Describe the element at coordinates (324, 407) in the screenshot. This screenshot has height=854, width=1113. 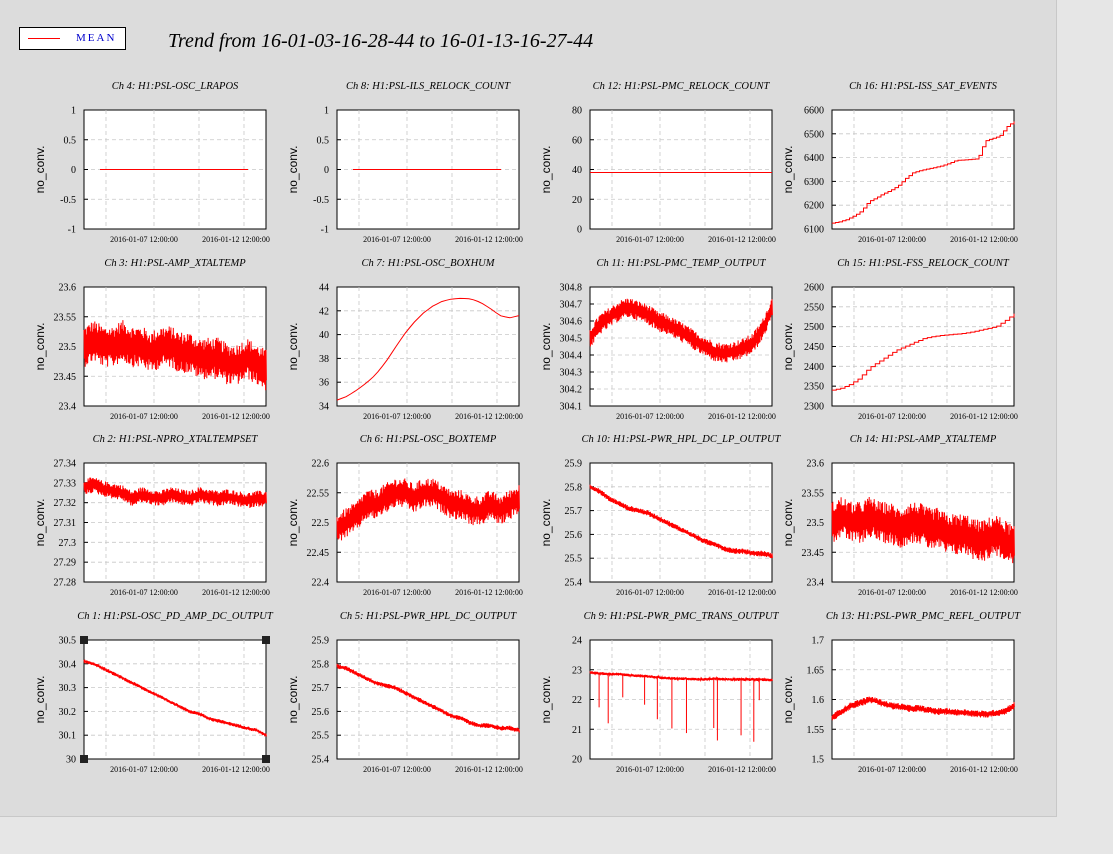
I see `y-tick-label: 34` at that location.